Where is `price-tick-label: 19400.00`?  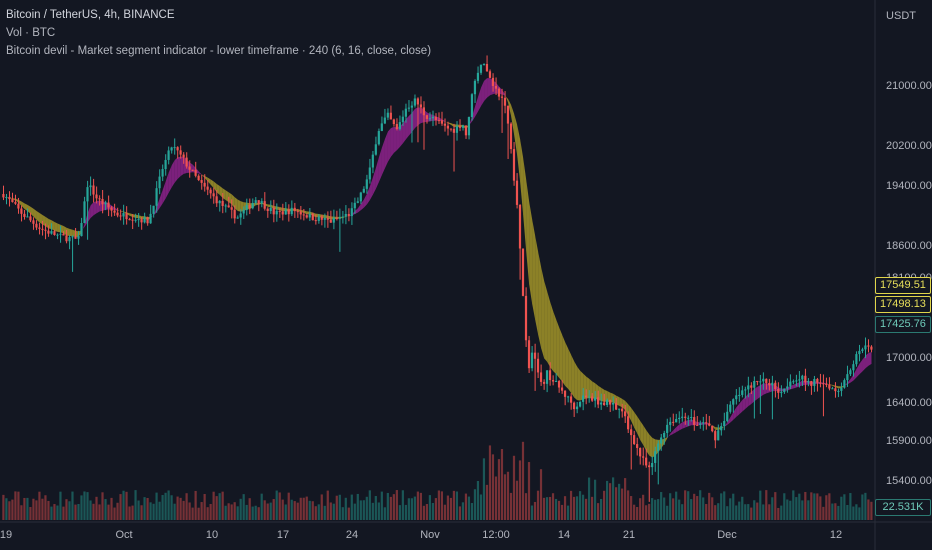
price-tick-label: 19400.00 is located at coordinates (909, 186).